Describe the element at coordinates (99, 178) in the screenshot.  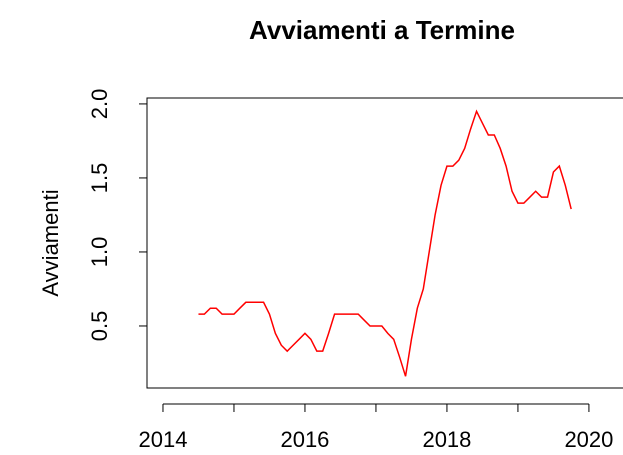
I see `y-tick-label: 1.5` at that location.